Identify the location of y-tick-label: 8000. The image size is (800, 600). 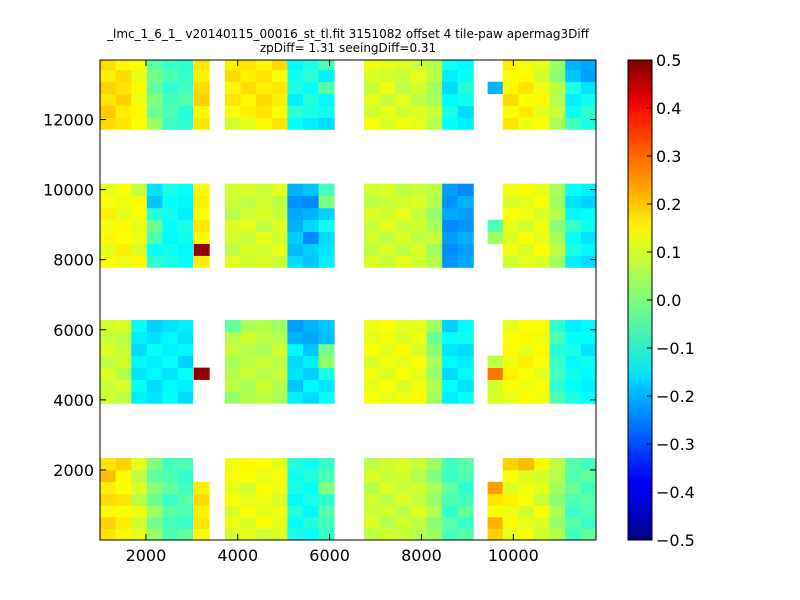
(73, 260).